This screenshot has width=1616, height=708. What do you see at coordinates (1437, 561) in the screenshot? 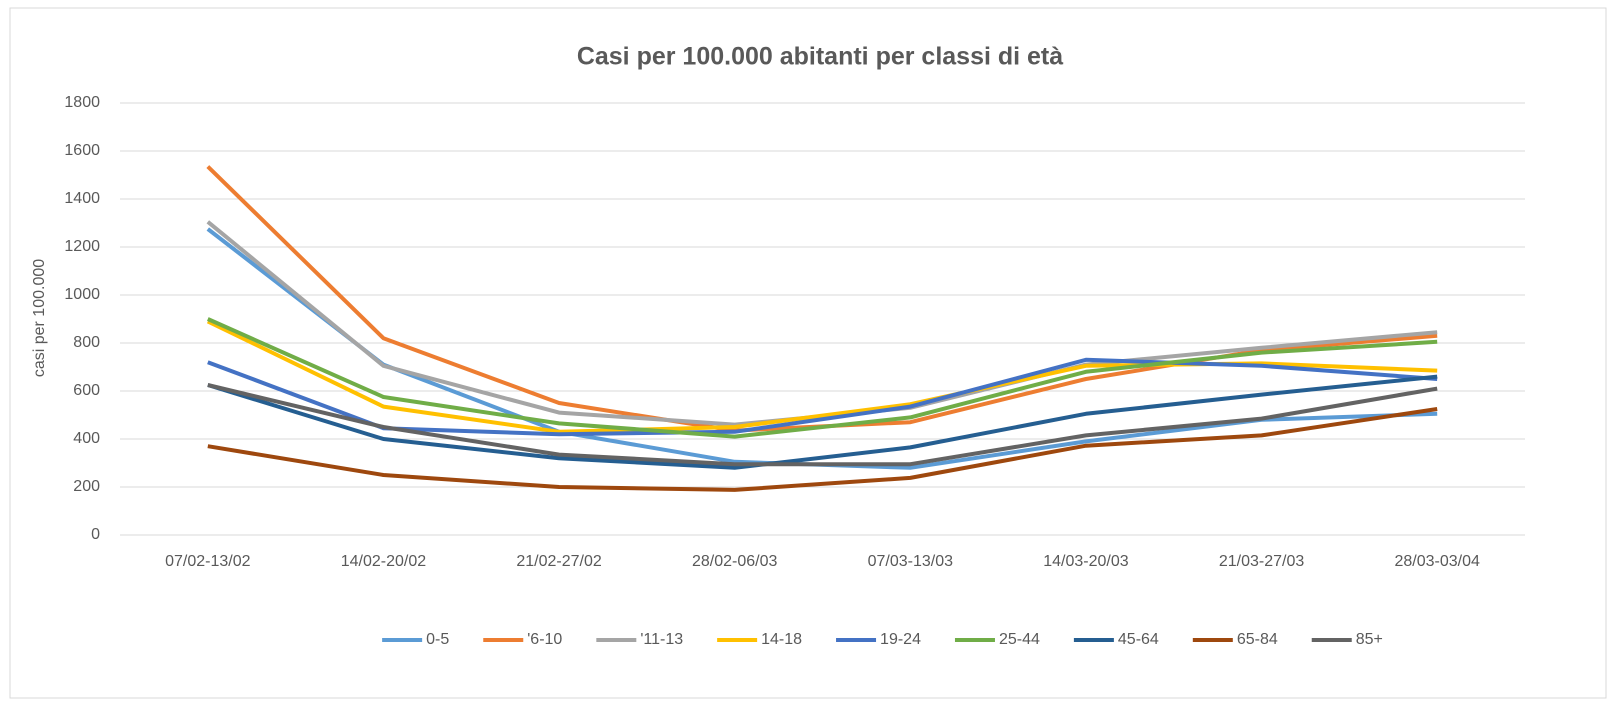
I see `x-tick-label: 28/03-03/04` at bounding box center [1437, 561].